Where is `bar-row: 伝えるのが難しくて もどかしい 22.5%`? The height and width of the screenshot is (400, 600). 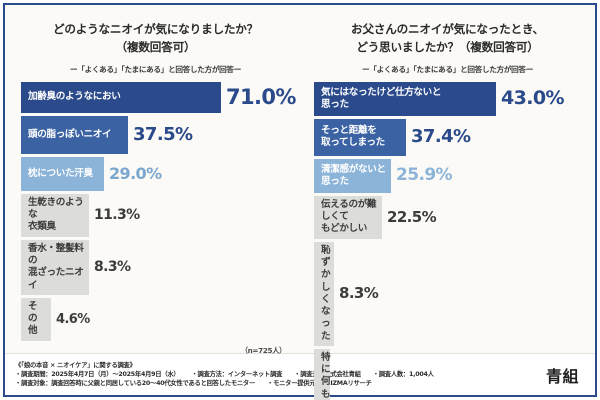 bar-row: 伝えるのが難しくて もどかしい 22.5% is located at coordinates (447, 217).